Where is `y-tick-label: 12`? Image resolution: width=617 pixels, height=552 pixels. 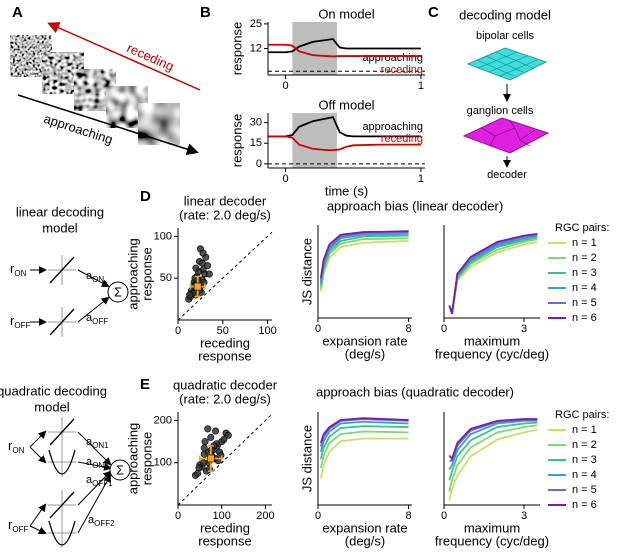
y-tick-label: 12 is located at coordinates (256, 48).